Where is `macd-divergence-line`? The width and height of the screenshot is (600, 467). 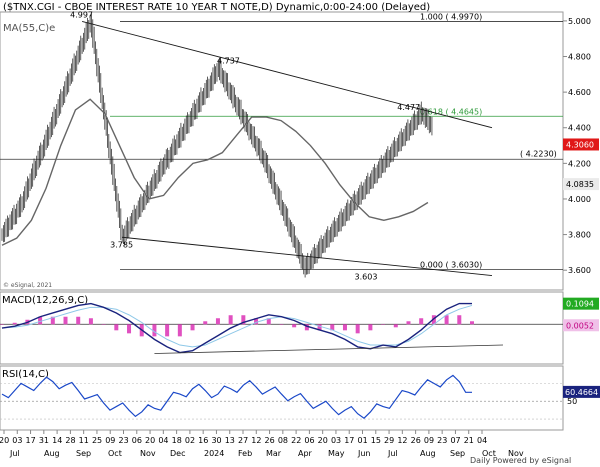 macd-divergence-line is located at coordinates (329, 349).